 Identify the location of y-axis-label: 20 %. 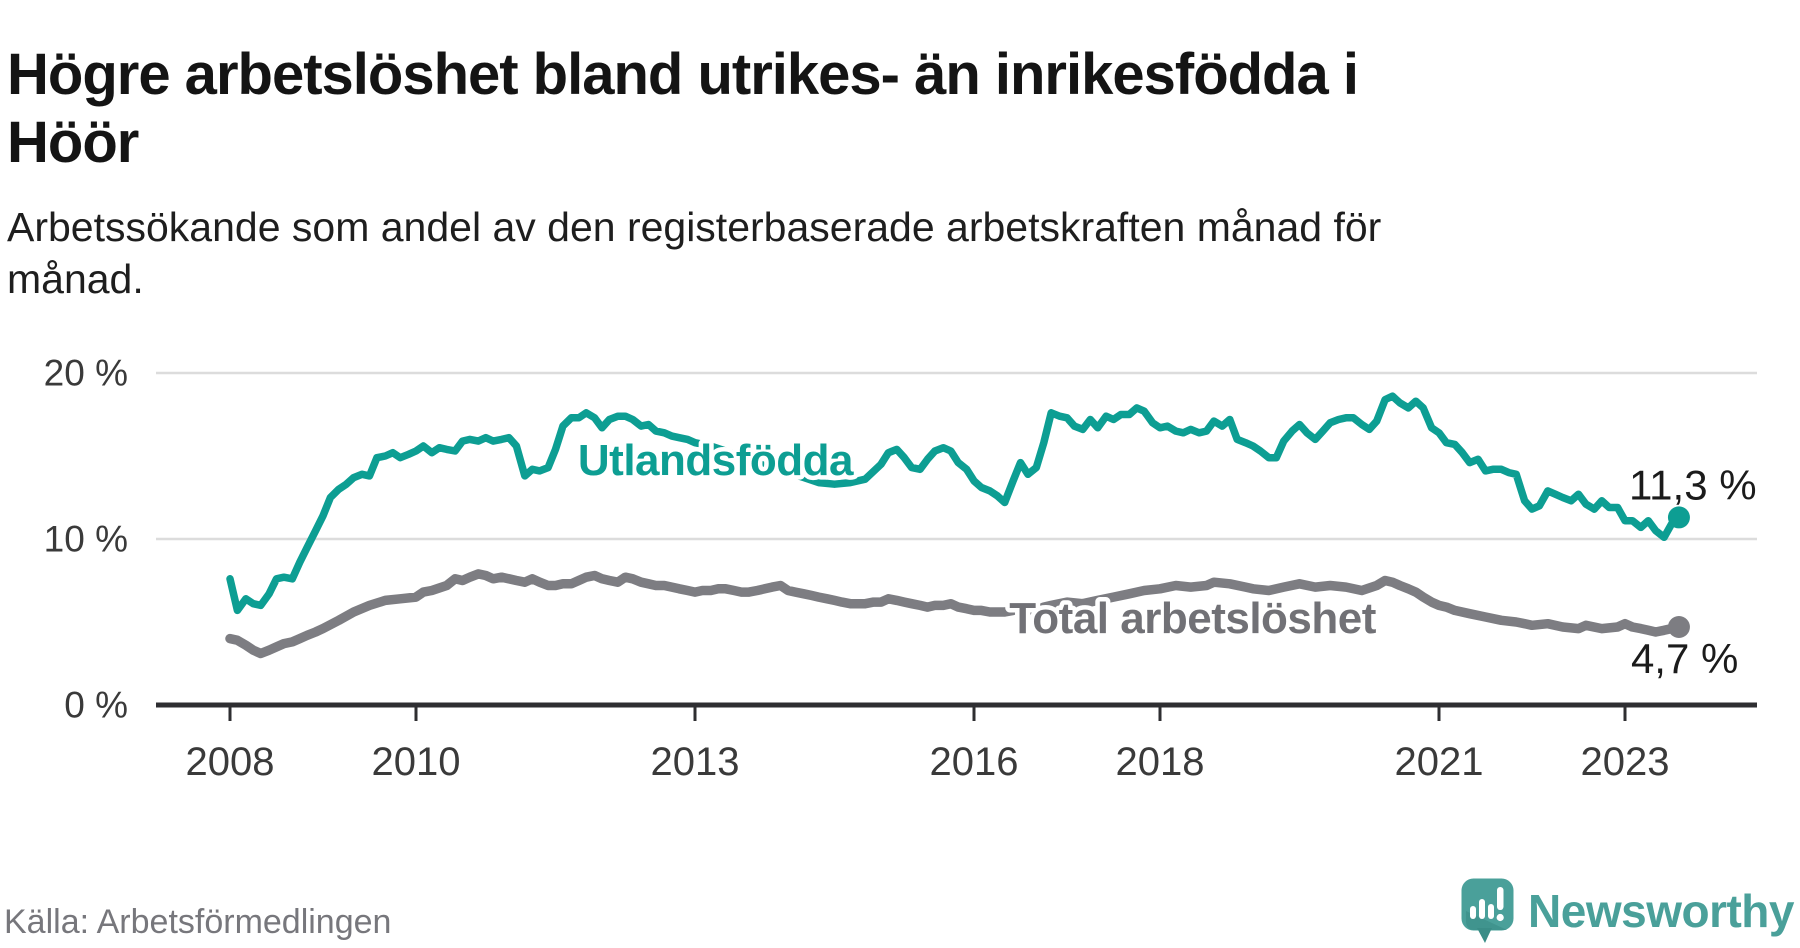
(86, 373).